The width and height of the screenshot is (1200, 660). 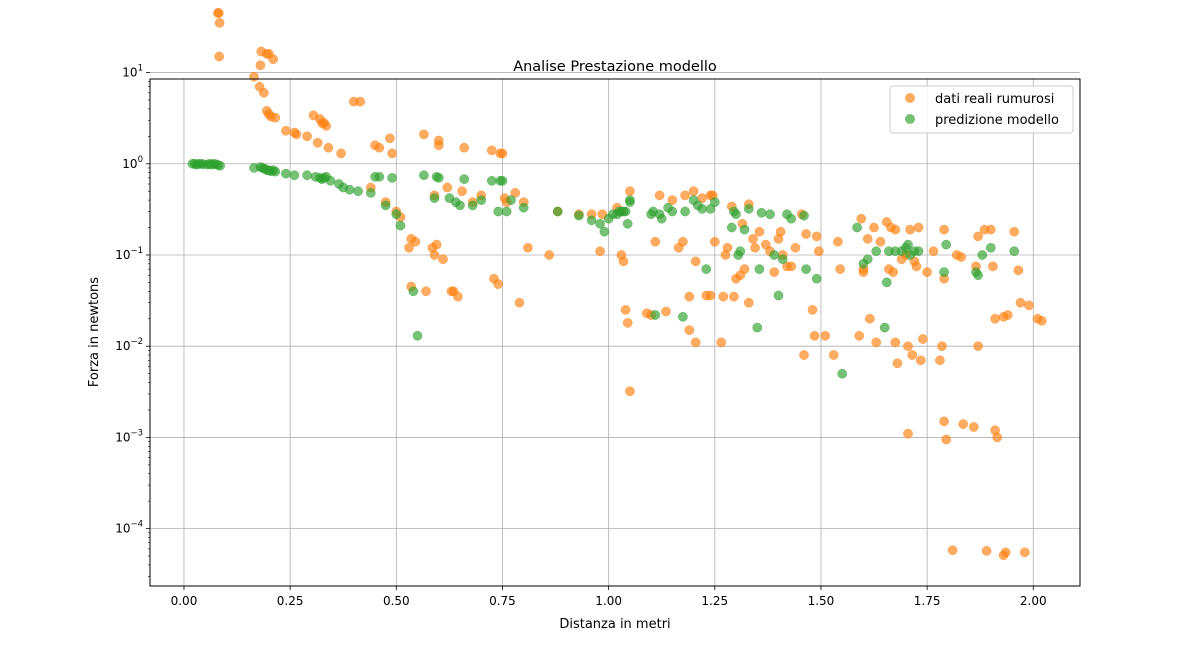 What do you see at coordinates (1033, 601) in the screenshot?
I see `x-tick-label: 2.00` at bounding box center [1033, 601].